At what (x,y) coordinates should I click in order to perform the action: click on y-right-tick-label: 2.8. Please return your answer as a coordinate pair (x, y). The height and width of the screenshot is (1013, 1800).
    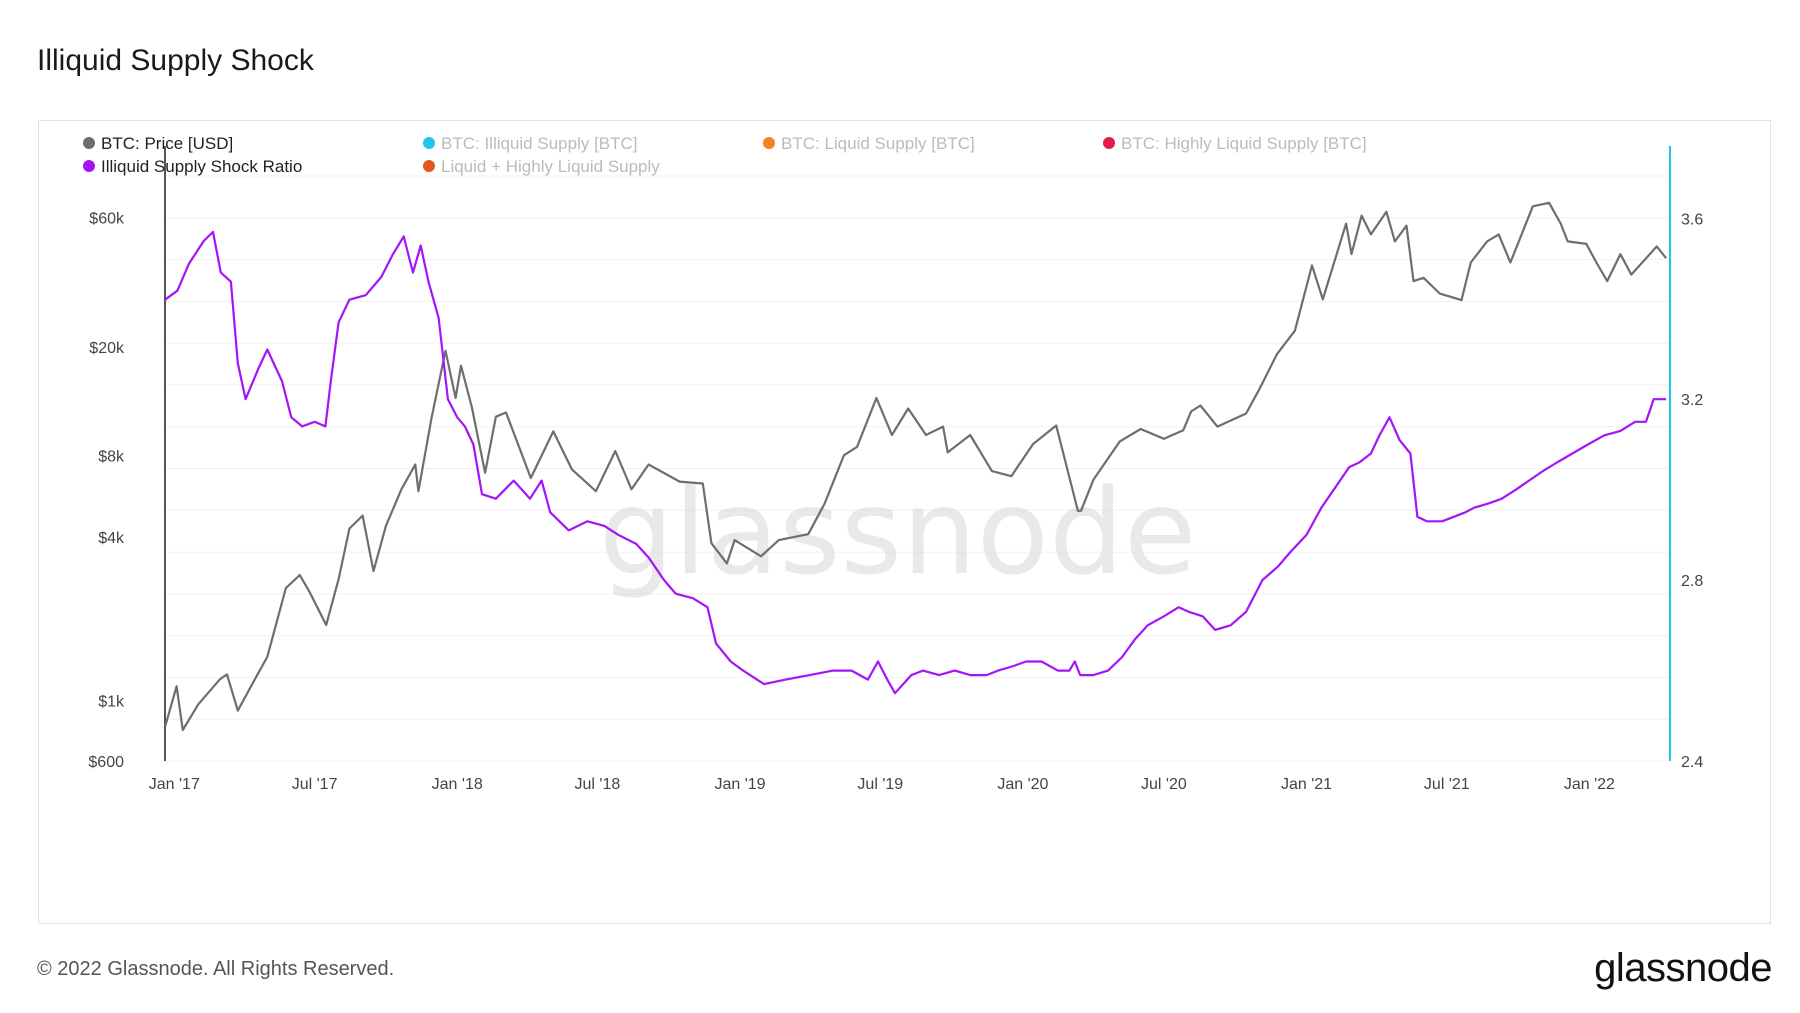
    Looking at the image, I should click on (1692, 581).